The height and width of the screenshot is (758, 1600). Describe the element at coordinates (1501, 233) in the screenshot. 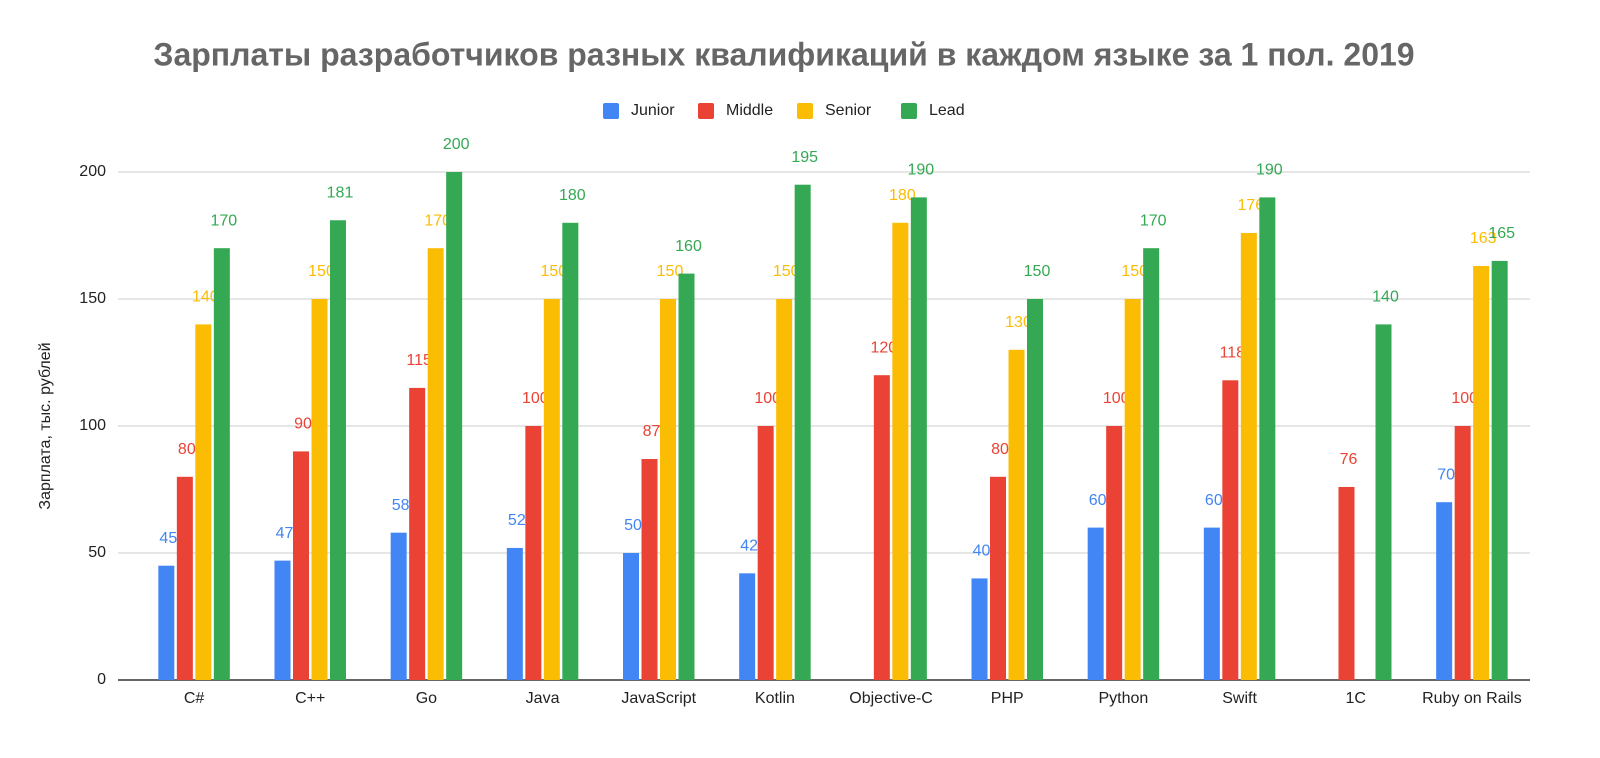

I see `value-label: 165` at that location.